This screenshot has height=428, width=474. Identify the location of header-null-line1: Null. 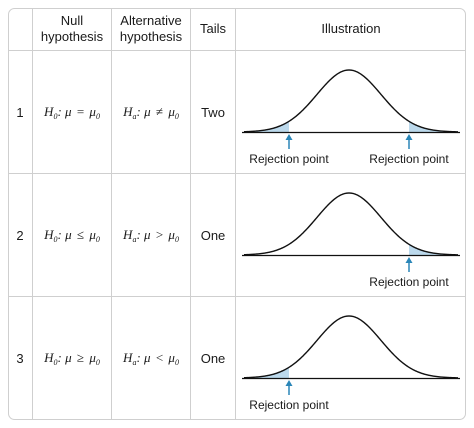
(72, 20).